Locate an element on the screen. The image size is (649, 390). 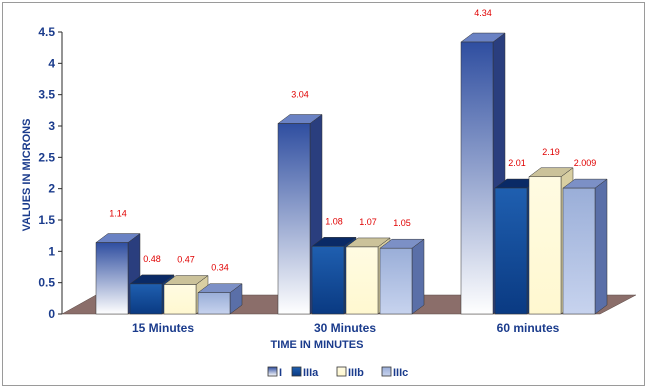
legend-item-iiic: IIIc is located at coordinates (394, 372).